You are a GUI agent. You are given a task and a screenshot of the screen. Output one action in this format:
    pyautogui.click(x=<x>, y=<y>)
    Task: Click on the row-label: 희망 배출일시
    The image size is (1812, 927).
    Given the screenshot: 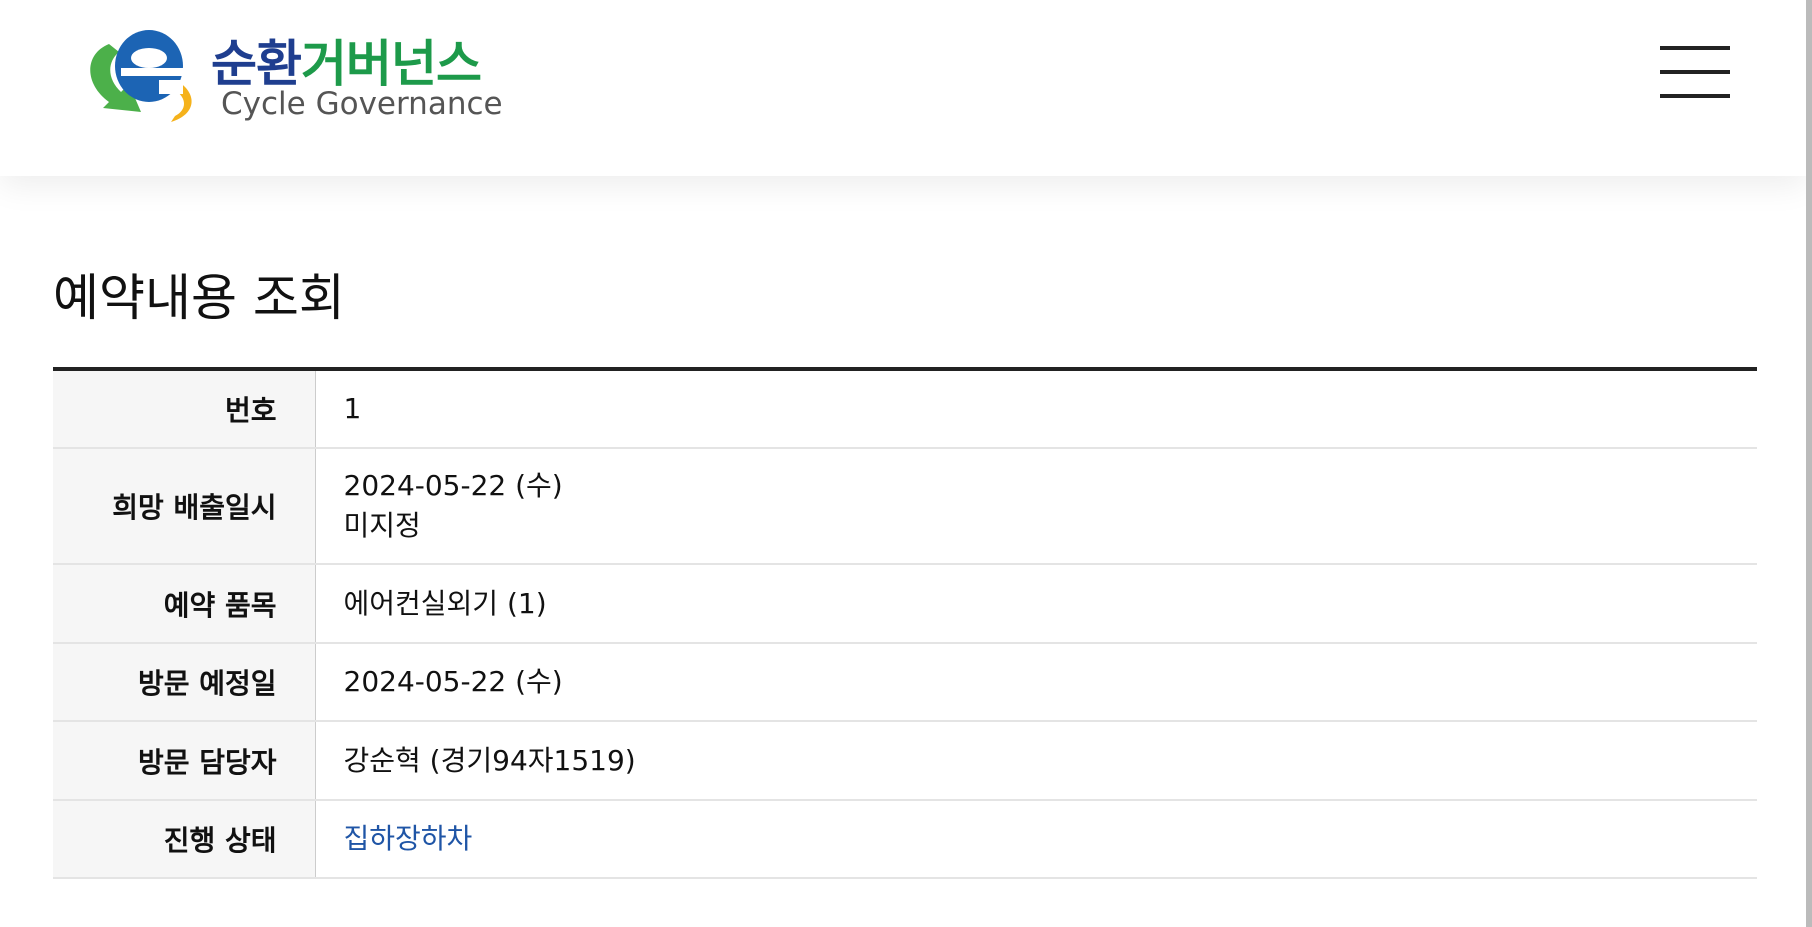 What is the action you would take?
    pyautogui.click(x=184, y=506)
    